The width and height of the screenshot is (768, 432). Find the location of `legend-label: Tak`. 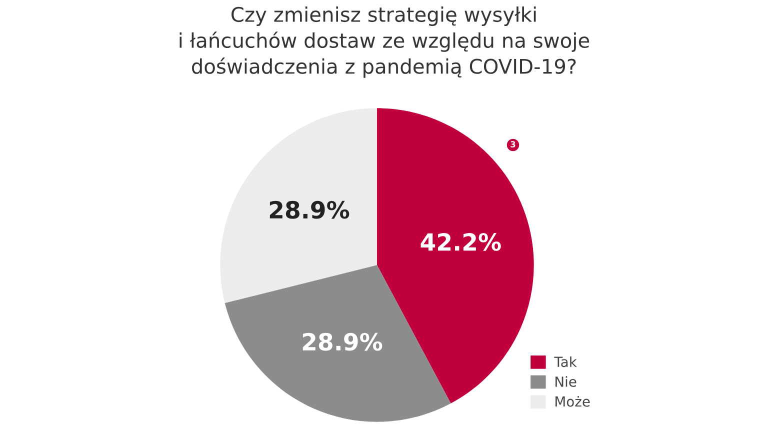

legend-label: Tak is located at coordinates (565, 362).